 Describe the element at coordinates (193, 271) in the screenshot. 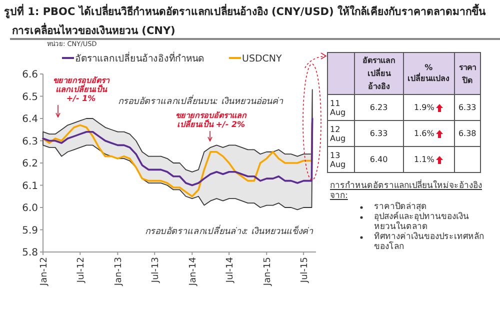

I see `x-tick-label: Jan-14` at that location.